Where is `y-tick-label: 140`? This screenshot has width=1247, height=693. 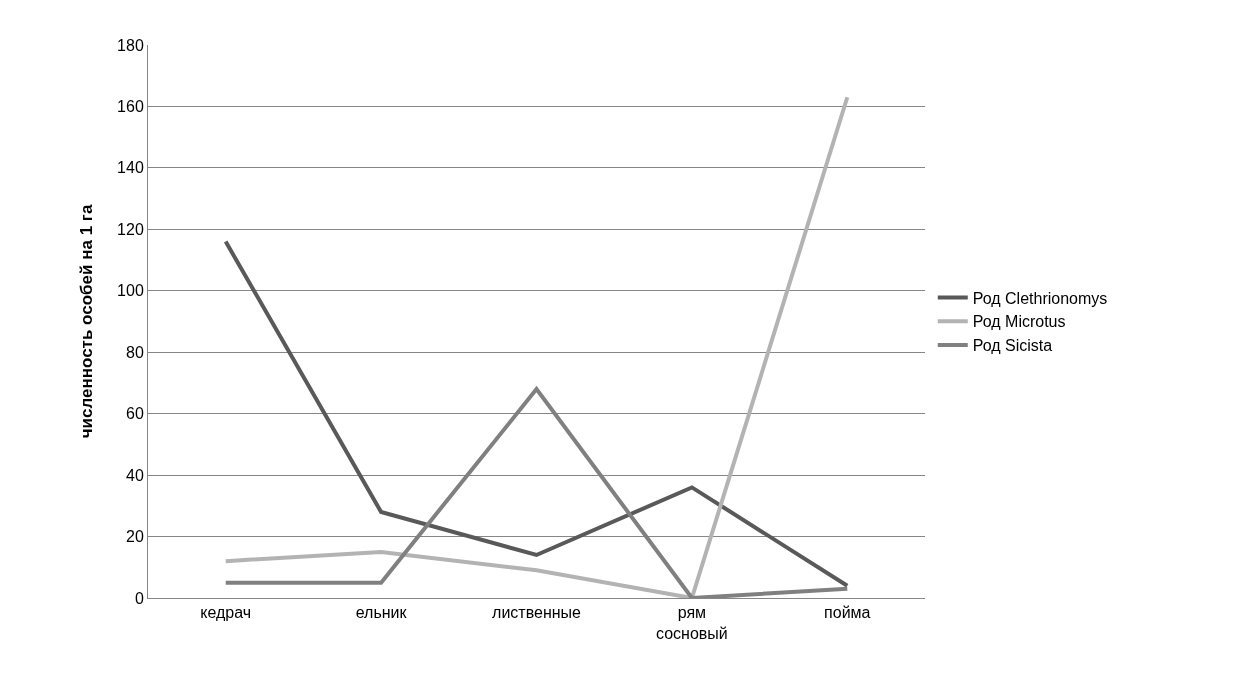 y-tick-label: 140 is located at coordinates (130, 168).